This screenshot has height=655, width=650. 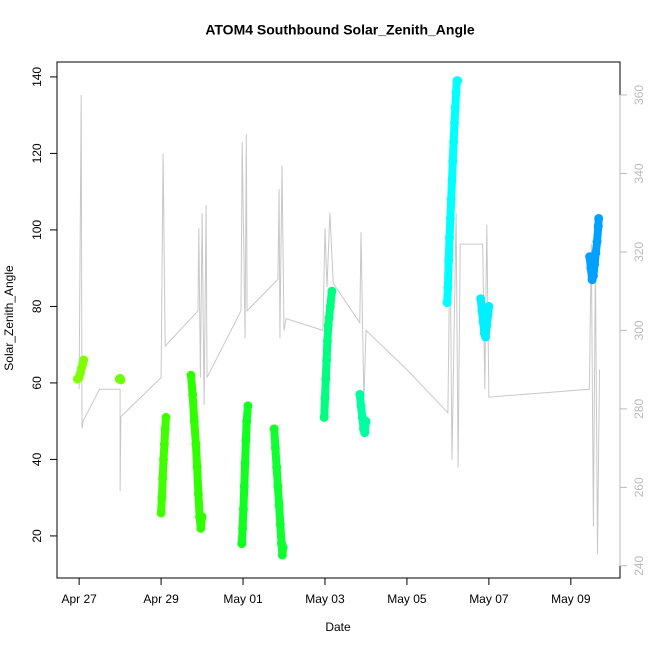 What do you see at coordinates (37, 459) in the screenshot?
I see `y-tick-label: 40` at bounding box center [37, 459].